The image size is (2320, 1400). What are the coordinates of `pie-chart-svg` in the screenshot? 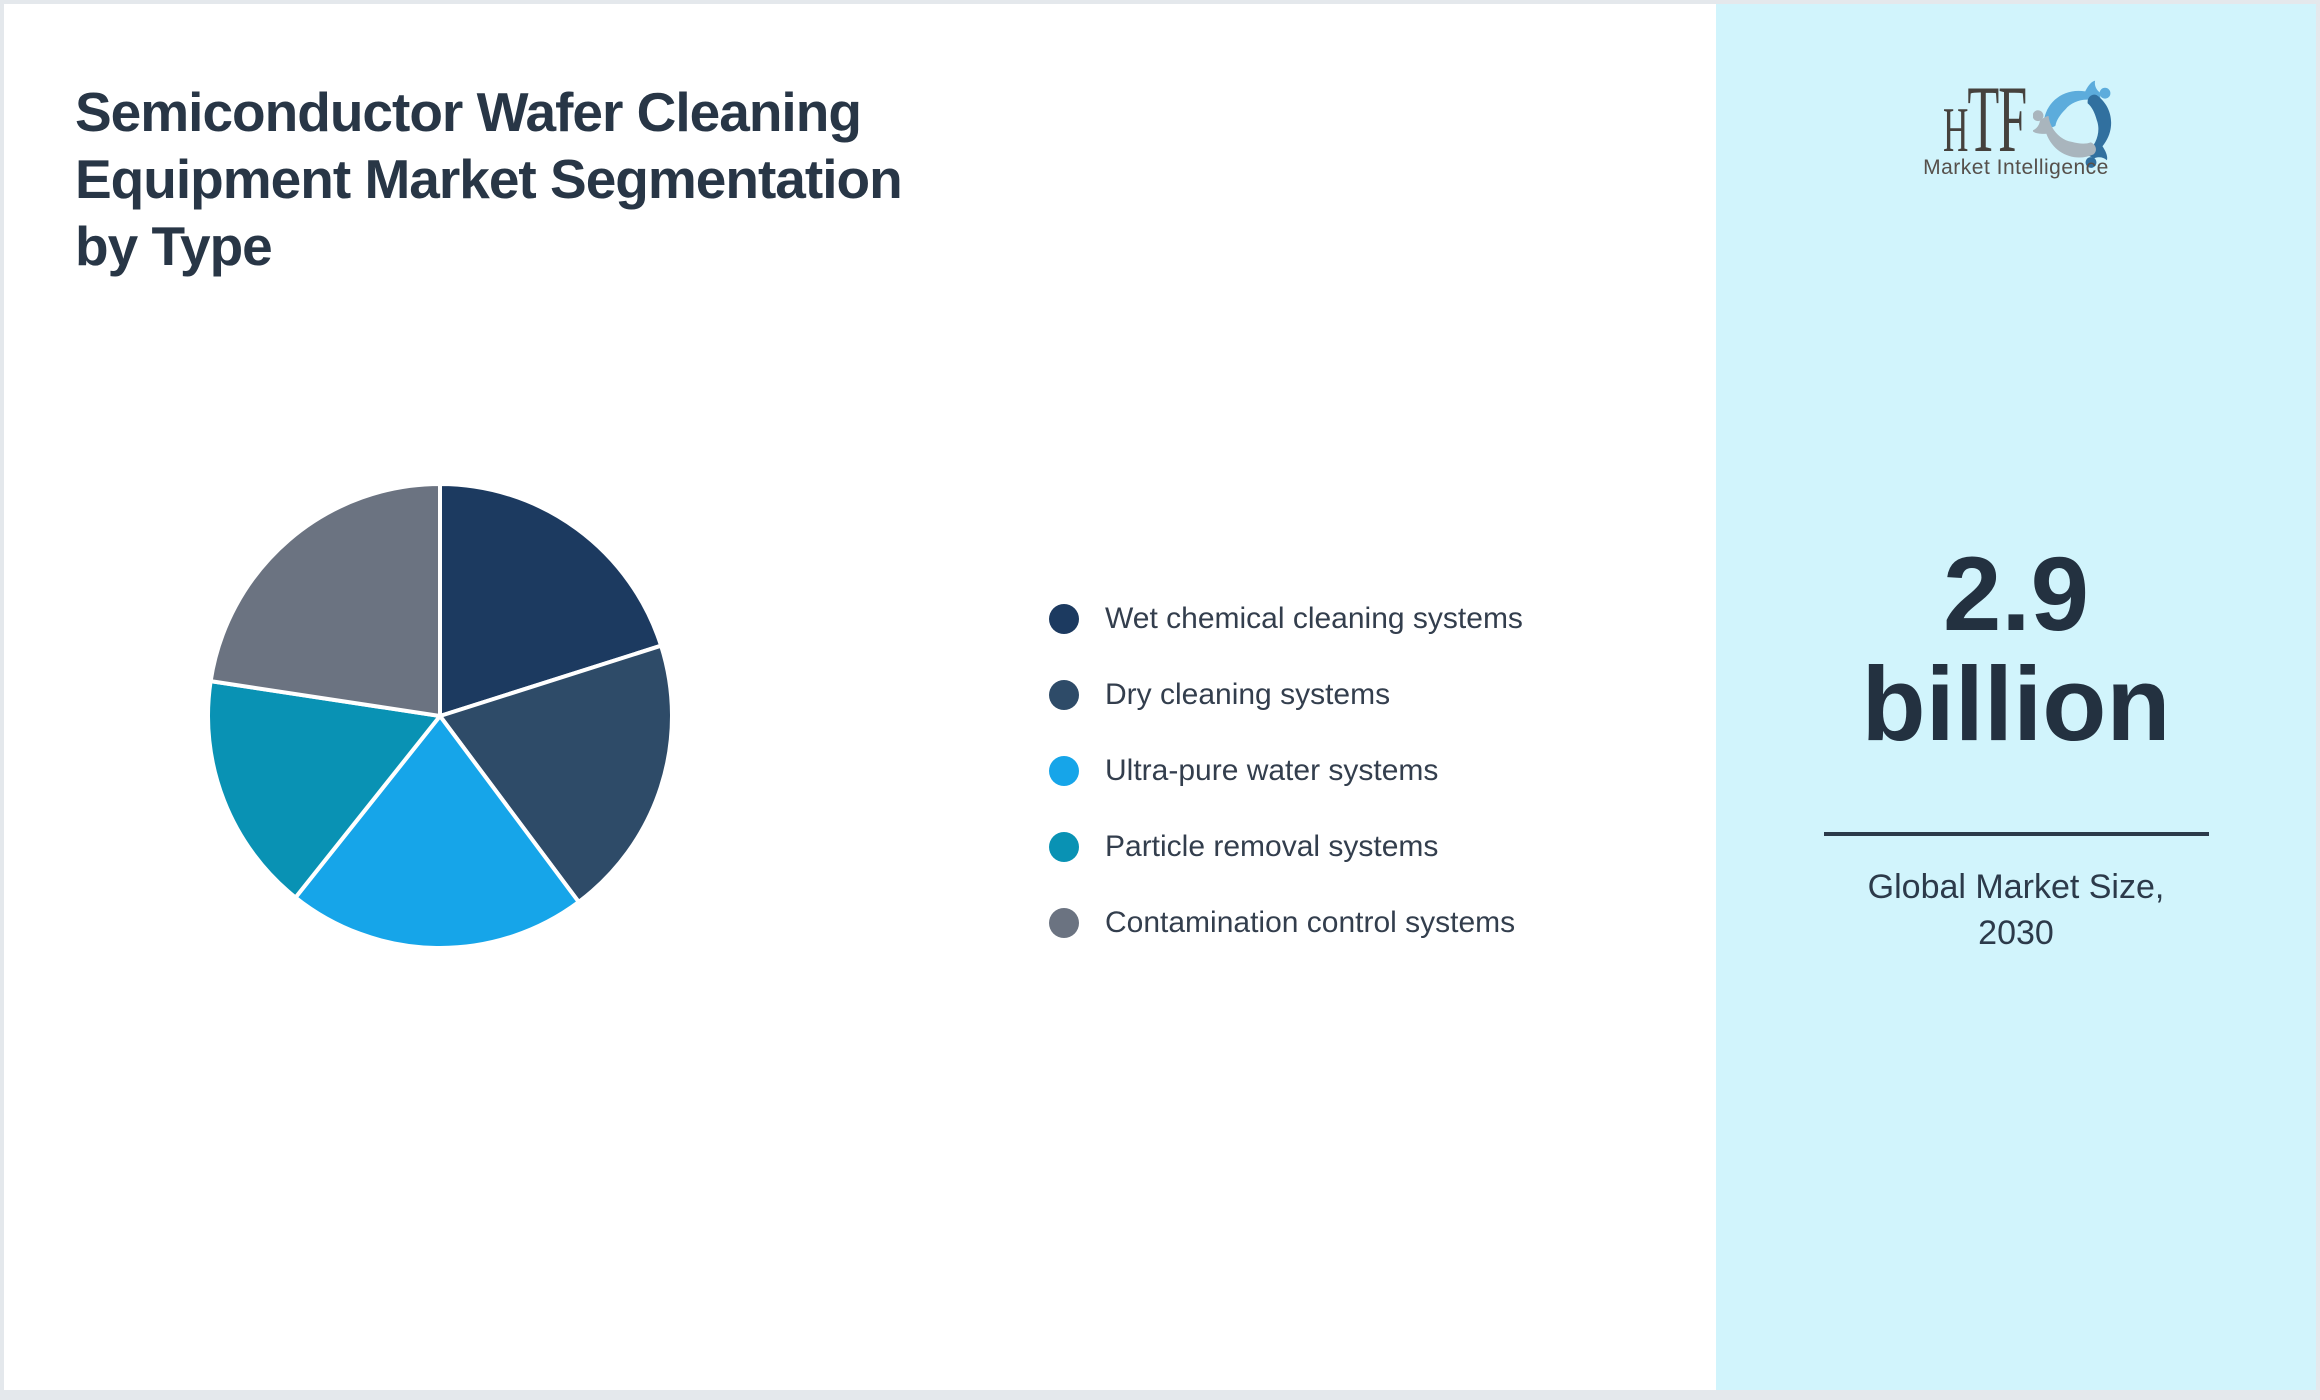 It's located at (440, 716).